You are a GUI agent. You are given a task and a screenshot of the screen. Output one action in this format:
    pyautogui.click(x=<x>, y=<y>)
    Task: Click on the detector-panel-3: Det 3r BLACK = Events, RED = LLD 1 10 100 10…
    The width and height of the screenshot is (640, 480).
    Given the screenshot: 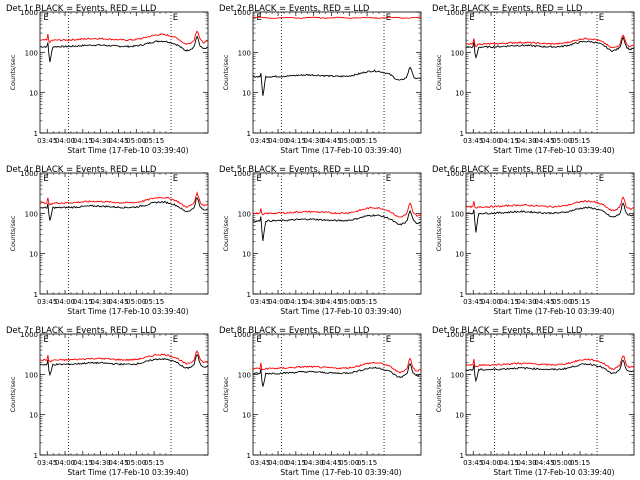 What is the action you would take?
    pyautogui.click(x=533, y=79)
    